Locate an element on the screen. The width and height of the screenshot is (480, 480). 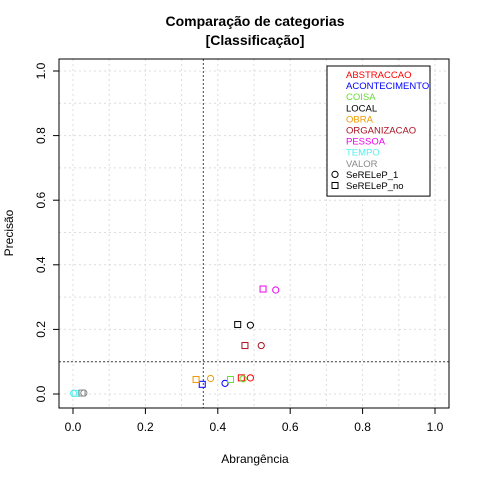
data-point-acontecimento-square is located at coordinates (202, 384).